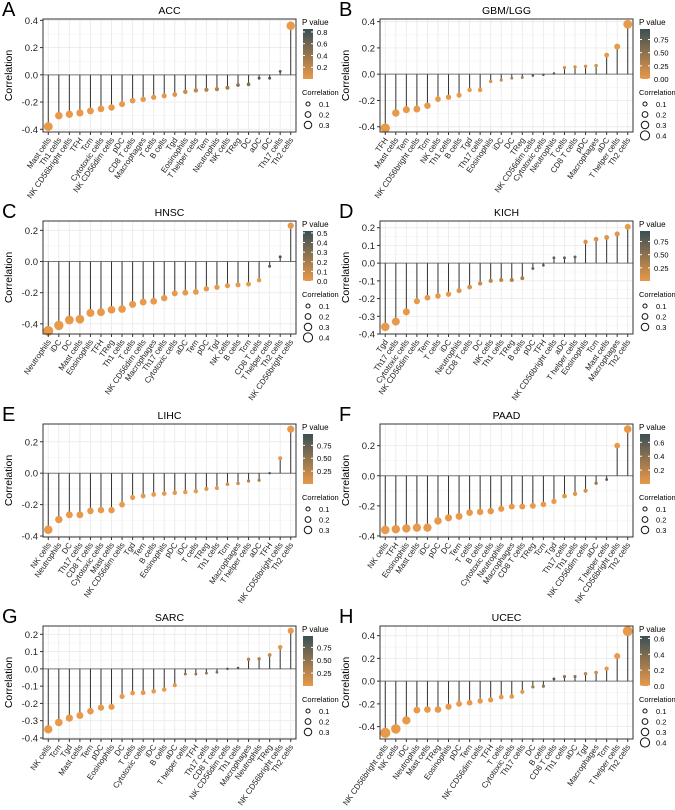 Image resolution: width=675 pixels, height=810 pixels. What do you see at coordinates (322, 67) in the screenshot?
I see `p-legend-label: 0.2` at bounding box center [322, 67].